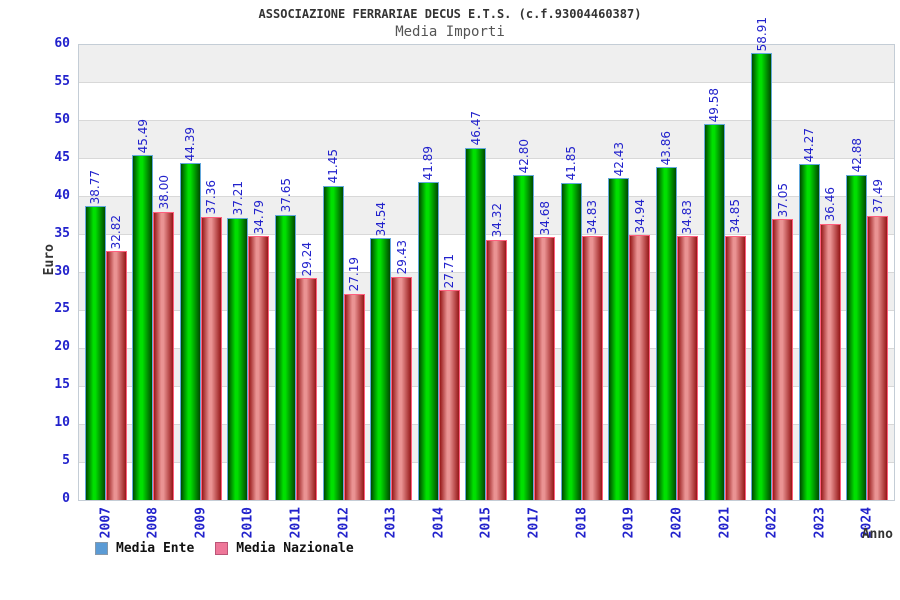 Image resolution: width=900 pixels, height=600 pixels. I want to click on y-tick-label: 20, so click(62, 347).